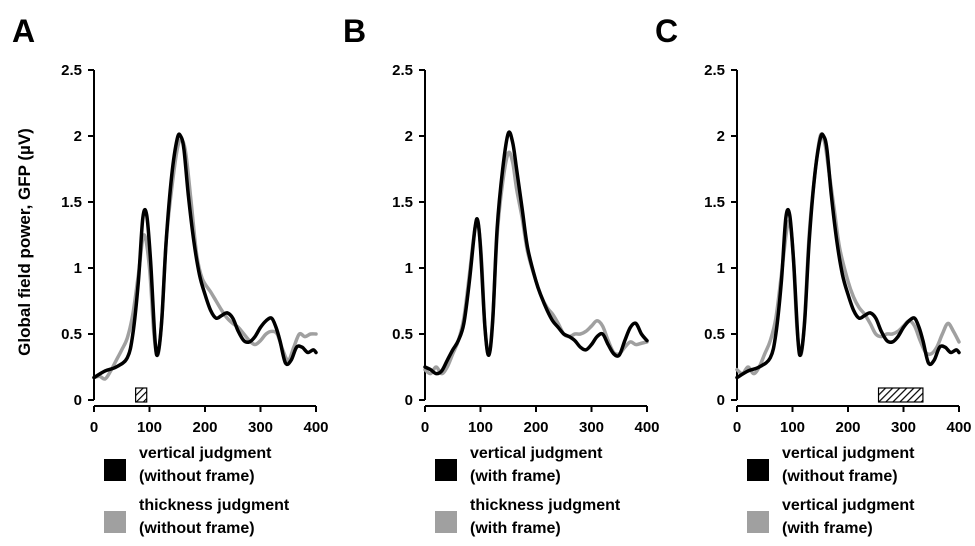 The height and width of the screenshot is (546, 975). Describe the element at coordinates (24, 242) in the screenshot. I see `y-axis-label: Global field power, GFP (µV)` at that location.